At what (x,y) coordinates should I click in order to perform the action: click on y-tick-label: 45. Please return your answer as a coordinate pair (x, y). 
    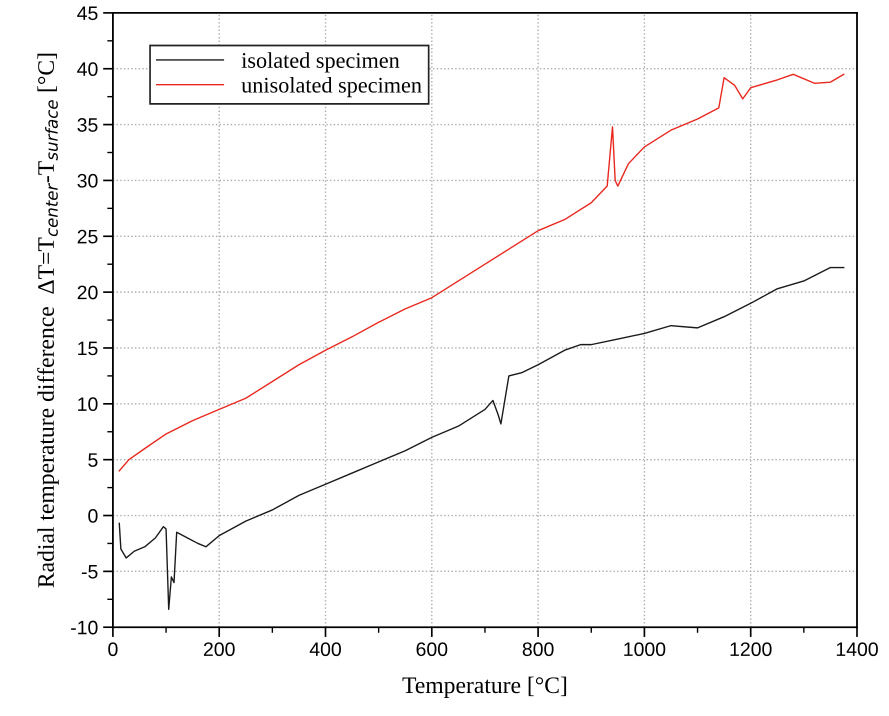
    Looking at the image, I should click on (87, 13).